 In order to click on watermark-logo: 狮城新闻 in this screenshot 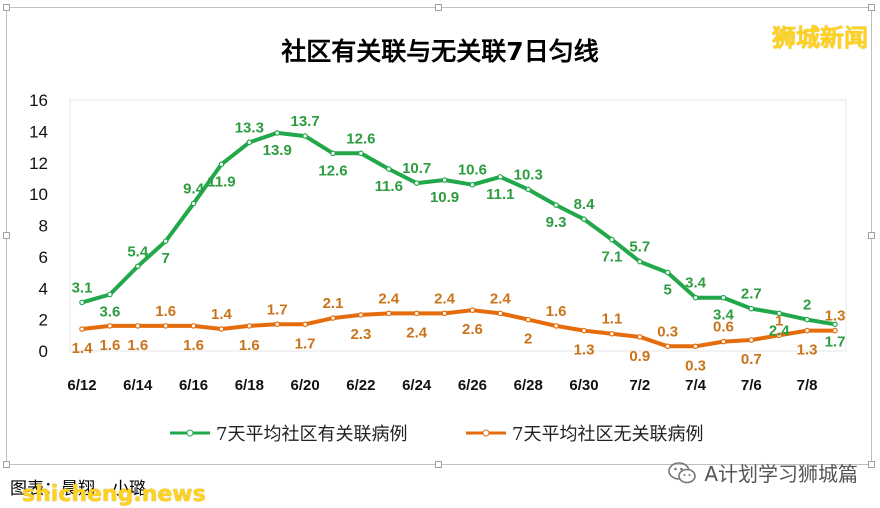, I will do `click(820, 38)`.